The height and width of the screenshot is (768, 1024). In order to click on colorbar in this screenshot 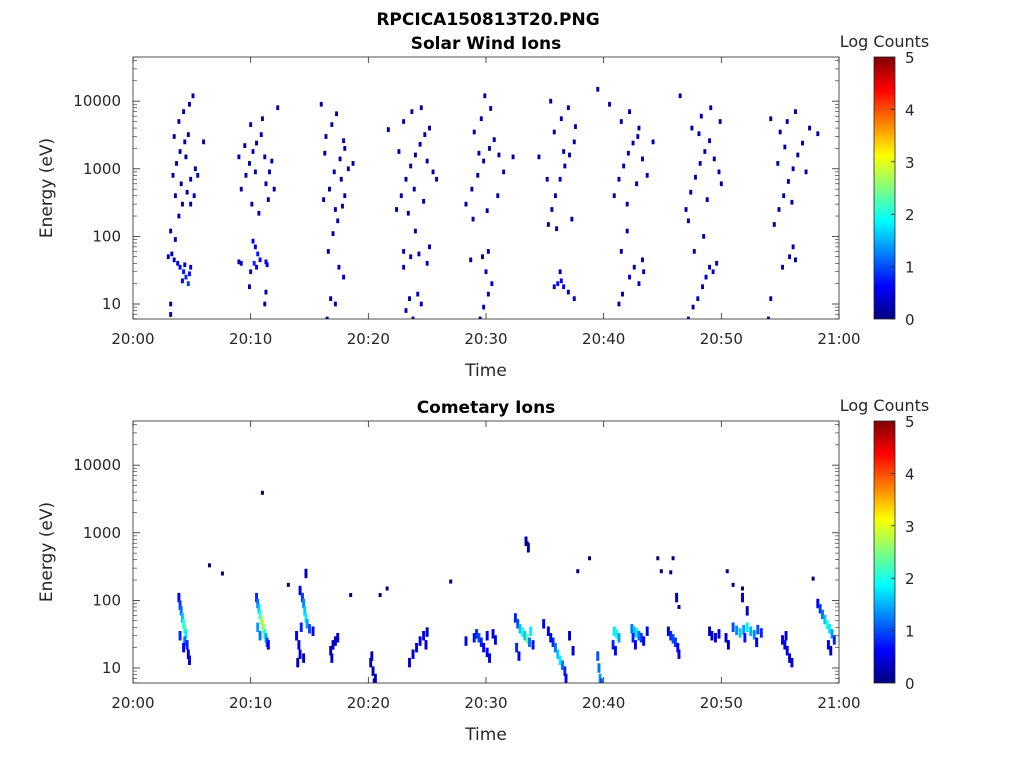, I will do `click(884, 552)`.